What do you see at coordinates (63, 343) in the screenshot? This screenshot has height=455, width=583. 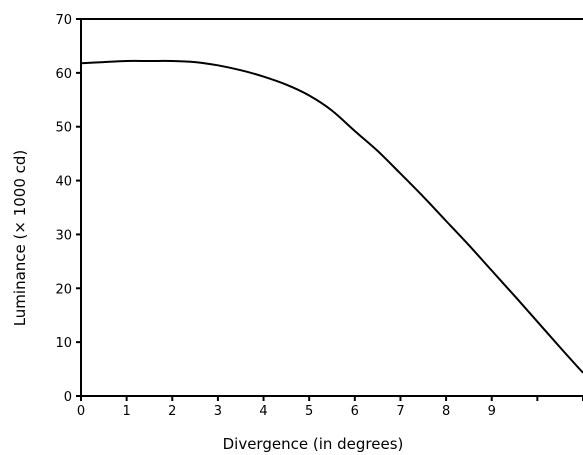 I see `y-tick-label: 10` at bounding box center [63, 343].